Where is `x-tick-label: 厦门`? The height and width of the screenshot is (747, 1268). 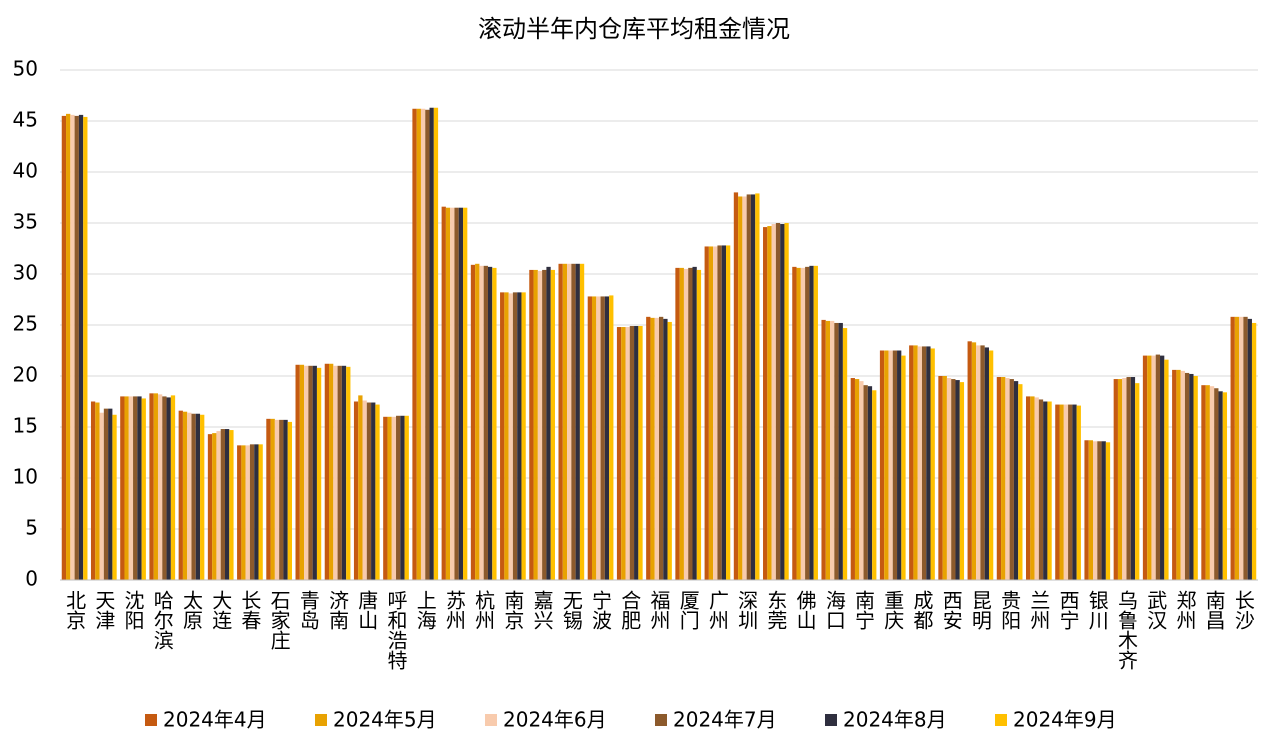 x-tick-label: 厦门 is located at coordinates (688, 610).